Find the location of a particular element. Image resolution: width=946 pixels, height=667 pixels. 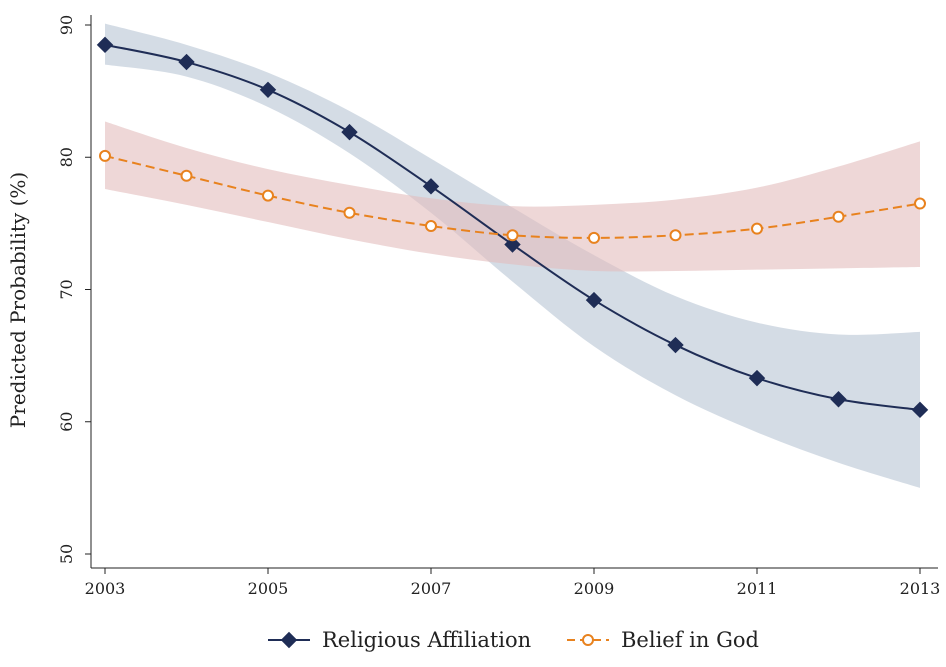

legend-label: Belief in God is located at coordinates (690, 640).